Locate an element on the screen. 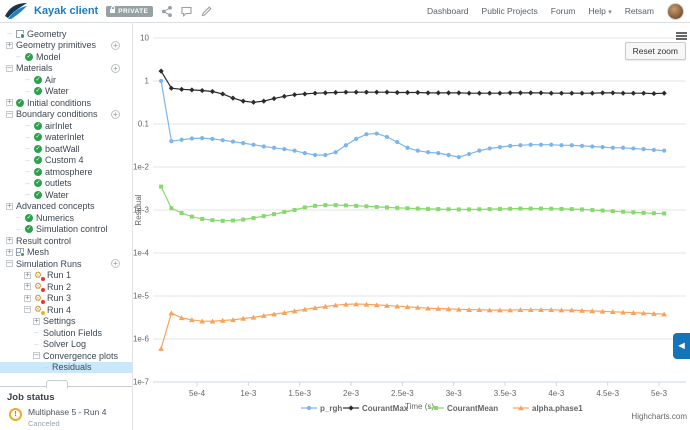 The height and width of the screenshot is (430, 690). tree-item-label: Simulation control is located at coordinates (72, 229).